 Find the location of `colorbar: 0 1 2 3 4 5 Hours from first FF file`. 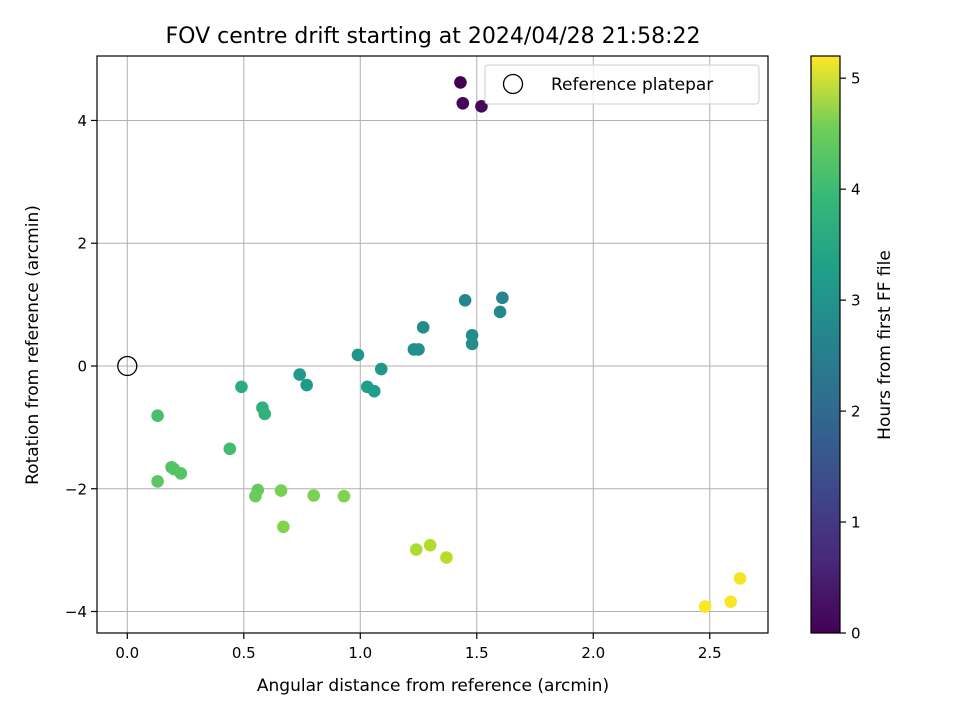

colorbar: 0 1 2 3 4 5 Hours from first FF file is located at coordinates (852, 349).